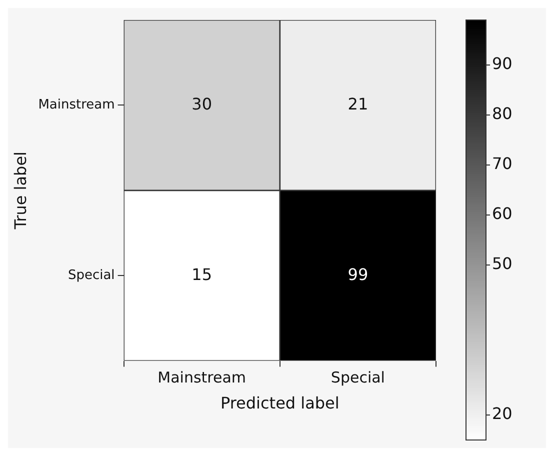 This screenshot has height=456, width=554. I want to click on x-axis-title: Predicted label, so click(280, 403).